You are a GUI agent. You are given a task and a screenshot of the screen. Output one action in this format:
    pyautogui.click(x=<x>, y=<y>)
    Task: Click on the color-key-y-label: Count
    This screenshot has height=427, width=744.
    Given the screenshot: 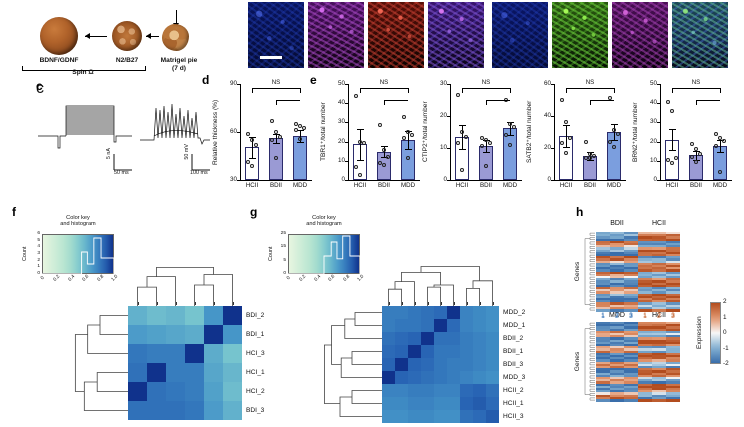 What is the action you would take?
    pyautogui.click(x=271, y=254)
    